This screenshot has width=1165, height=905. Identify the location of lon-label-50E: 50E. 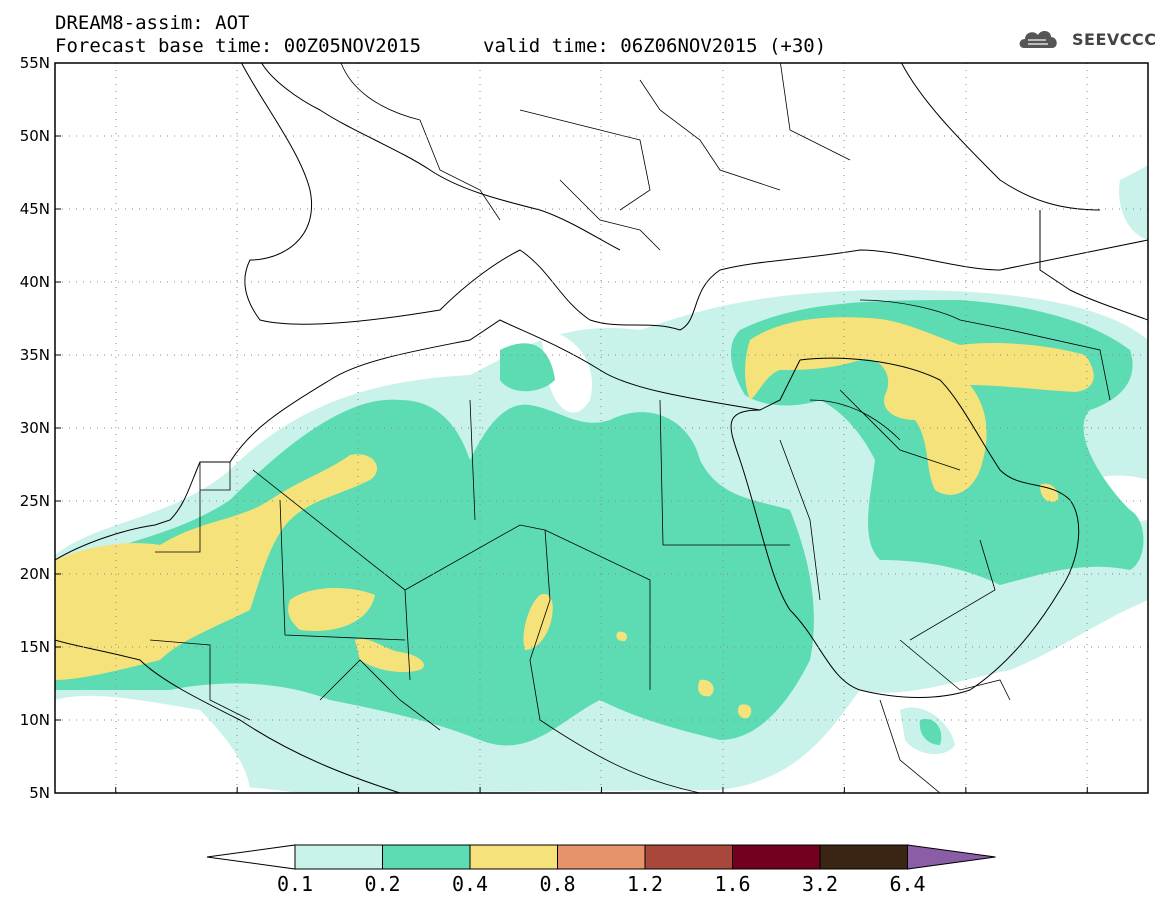
(966, 799).